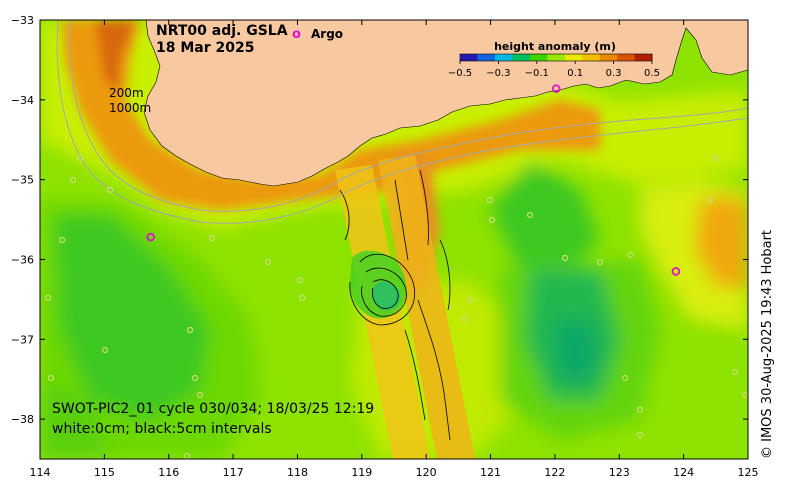 This screenshot has height=492, width=791. I want to click on y-tick-label: −34, so click(22, 100).